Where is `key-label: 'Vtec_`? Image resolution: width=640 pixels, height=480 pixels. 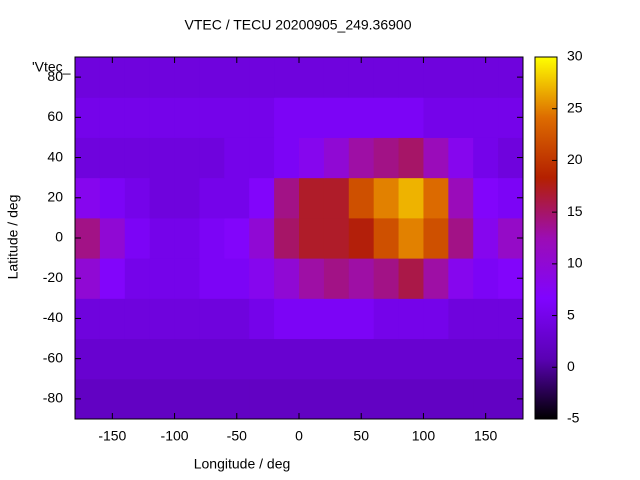
key-label: 'Vtec_ is located at coordinates (51, 67).